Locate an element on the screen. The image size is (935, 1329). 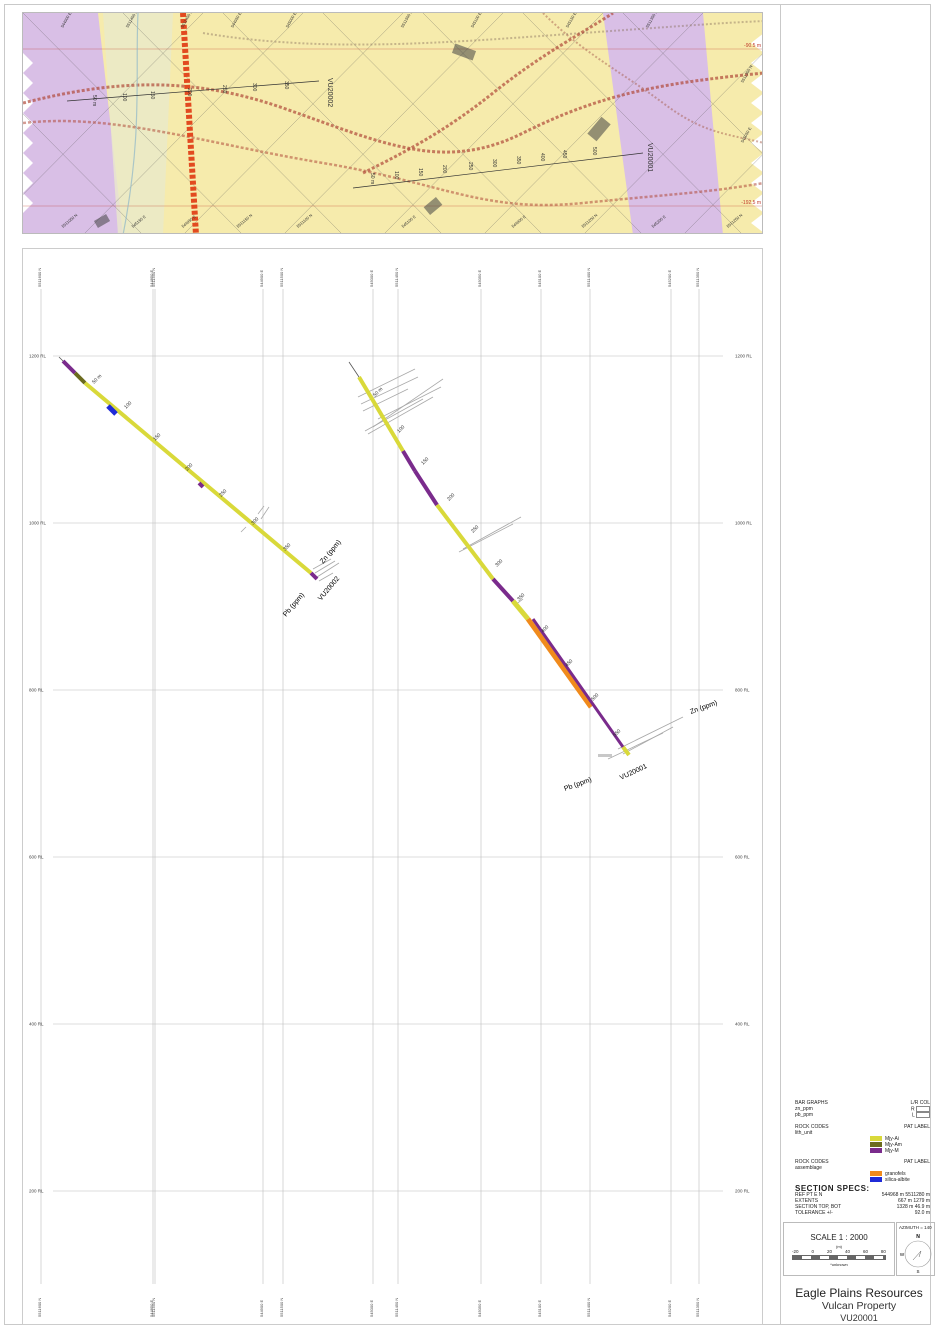
spec-value: 1328 m 46.9 m is located at coordinates (913, 1206).